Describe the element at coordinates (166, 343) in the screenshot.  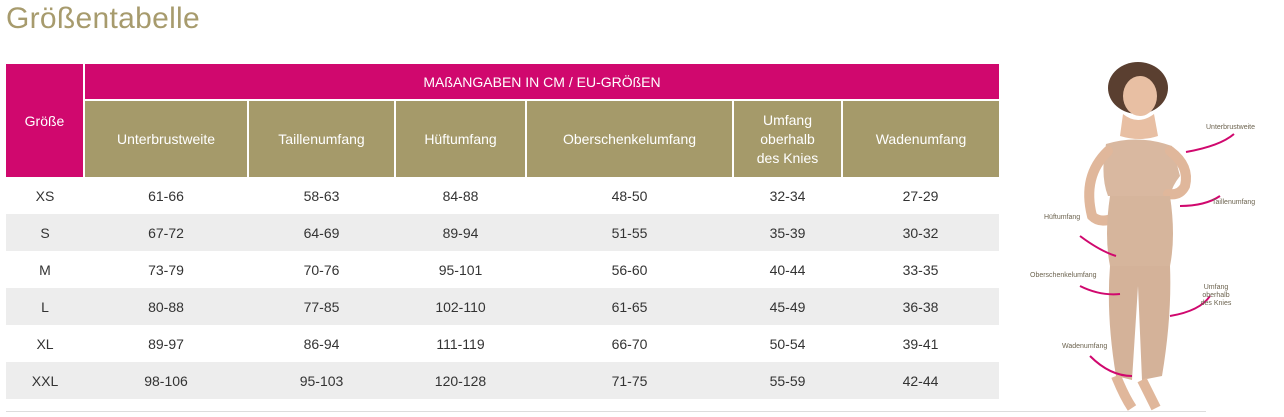
I see `value-cell: 89-97` at that location.